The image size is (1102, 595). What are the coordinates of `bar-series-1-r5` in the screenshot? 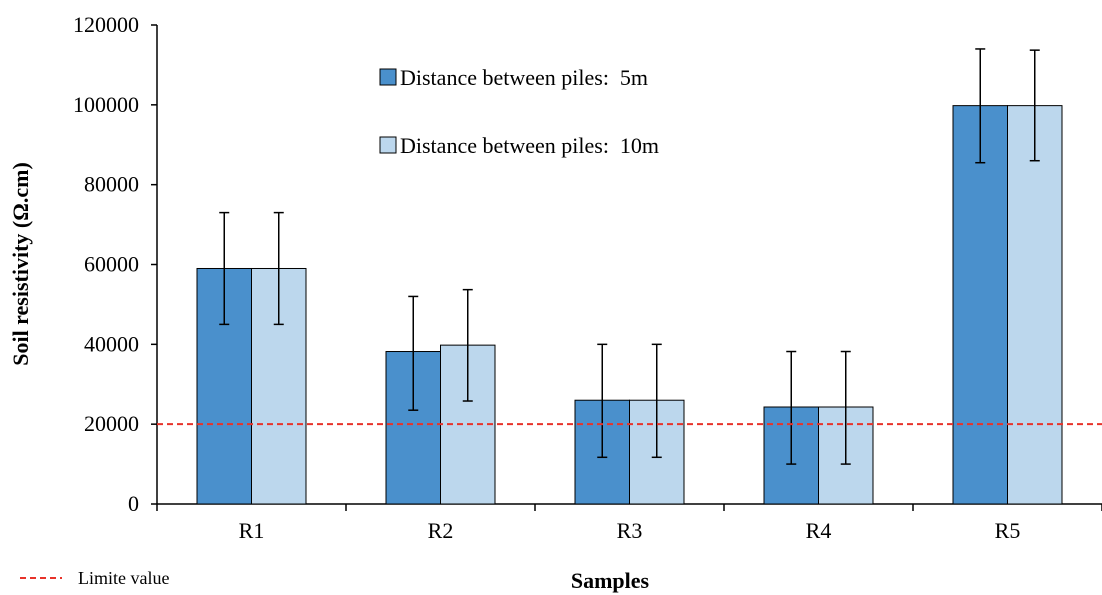 It's located at (980, 305).